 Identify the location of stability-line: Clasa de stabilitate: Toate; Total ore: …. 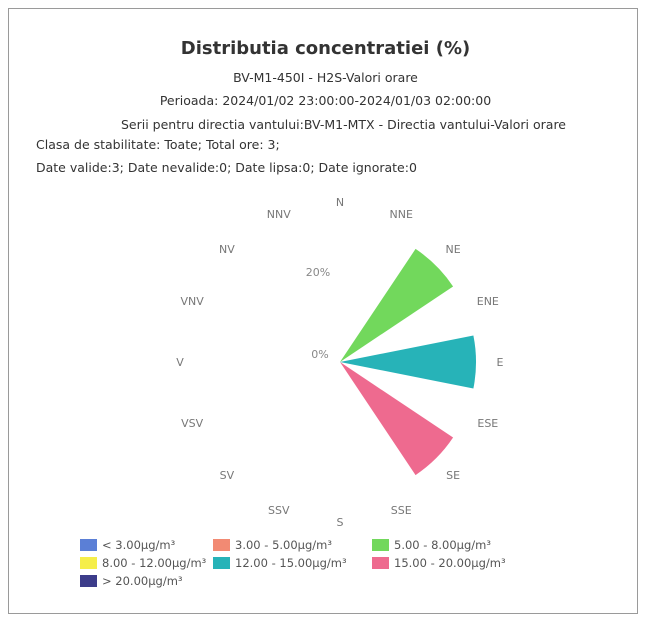
(158, 144).